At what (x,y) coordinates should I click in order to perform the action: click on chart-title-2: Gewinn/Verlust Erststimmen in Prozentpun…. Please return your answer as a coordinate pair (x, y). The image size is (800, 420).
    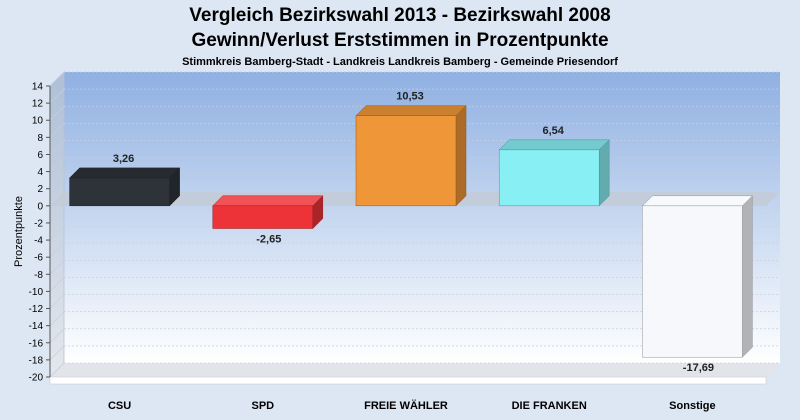
    Looking at the image, I should click on (400, 40).